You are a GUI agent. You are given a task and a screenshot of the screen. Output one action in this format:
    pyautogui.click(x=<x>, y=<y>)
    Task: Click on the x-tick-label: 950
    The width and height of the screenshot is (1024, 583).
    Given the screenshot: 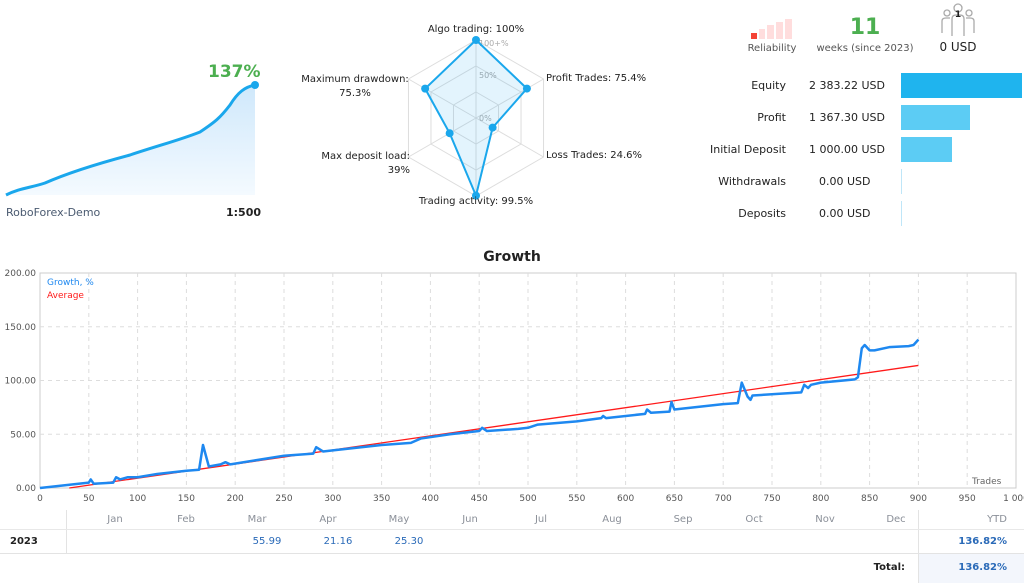 What is the action you would take?
    pyautogui.click(x=967, y=499)
    